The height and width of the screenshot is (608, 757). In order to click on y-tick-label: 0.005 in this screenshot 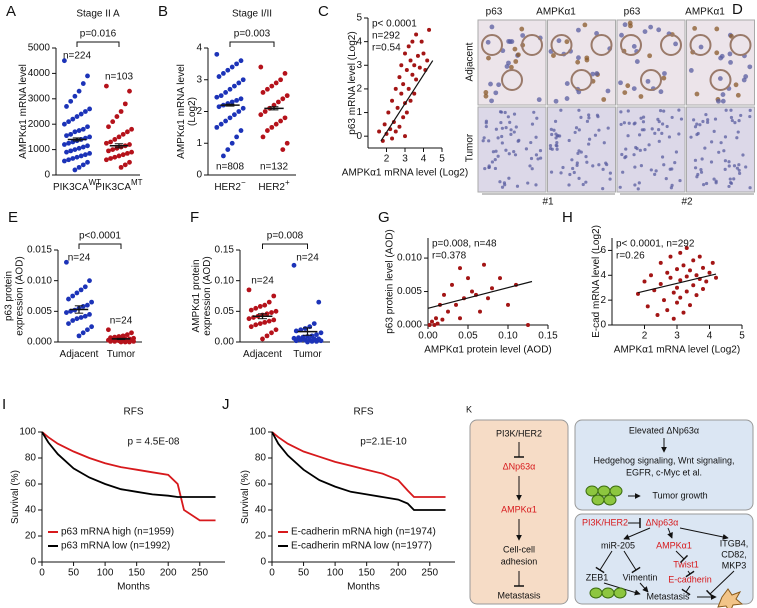, I will do `click(39, 311)`.